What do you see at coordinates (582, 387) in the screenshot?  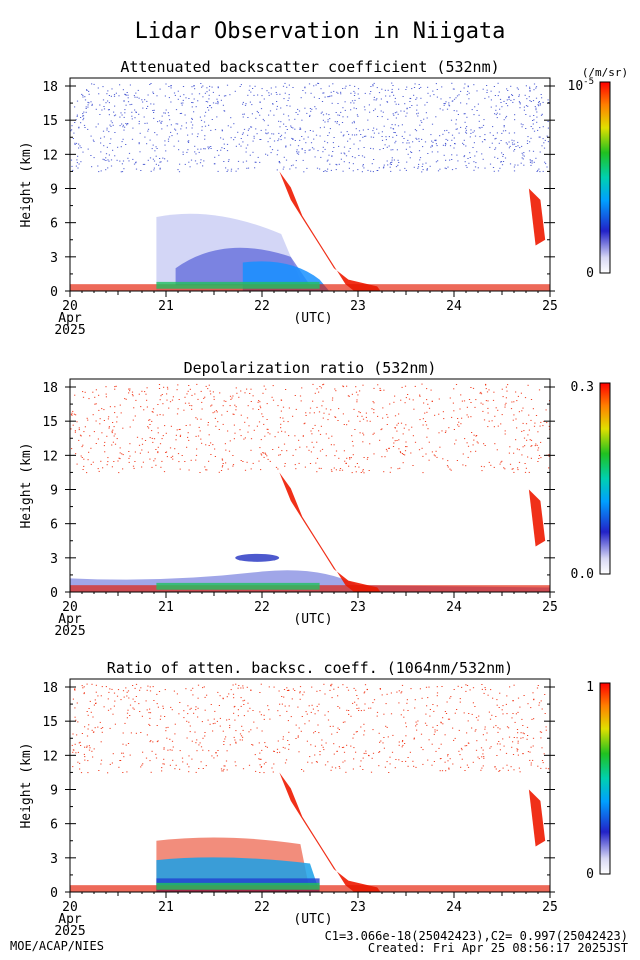 I see `colorbar-max-label: 0.3` at bounding box center [582, 387].